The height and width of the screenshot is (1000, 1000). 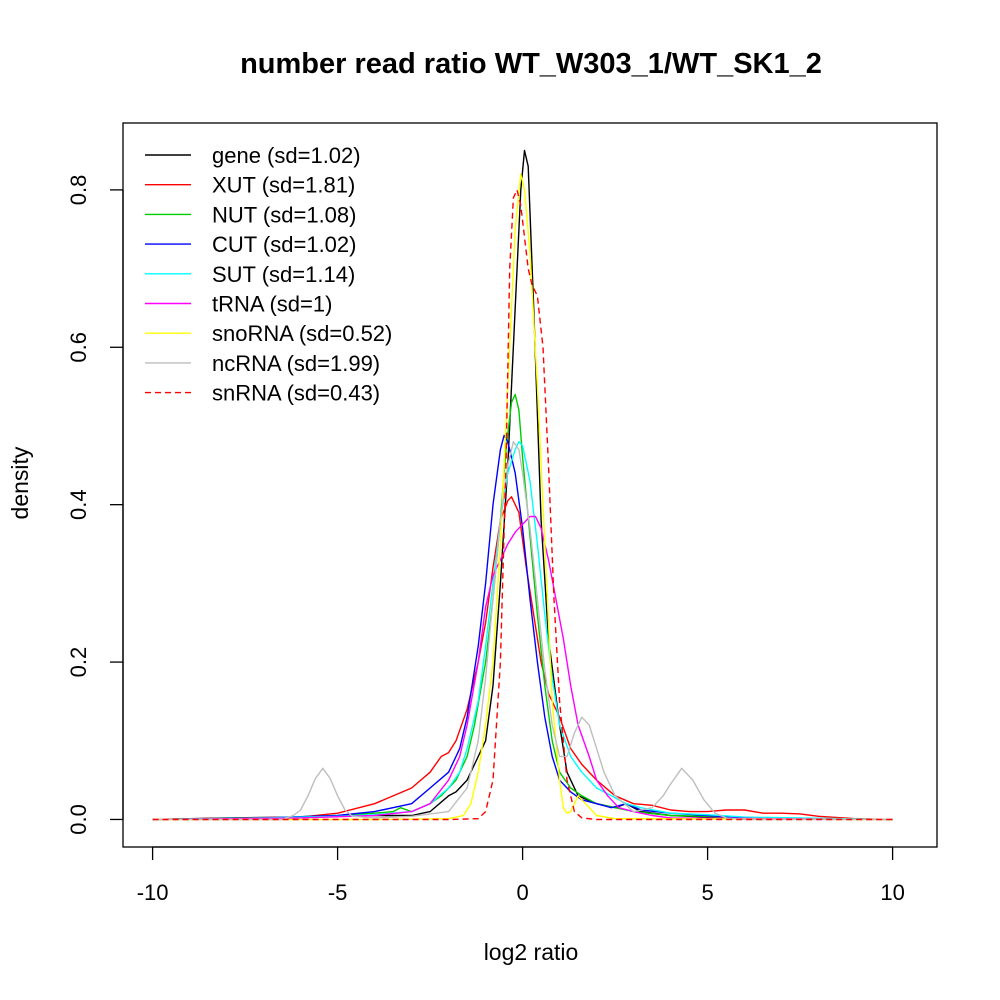 What do you see at coordinates (283, 185) in the screenshot?
I see `legend-label-1: XUT (sd=1.81)` at bounding box center [283, 185].